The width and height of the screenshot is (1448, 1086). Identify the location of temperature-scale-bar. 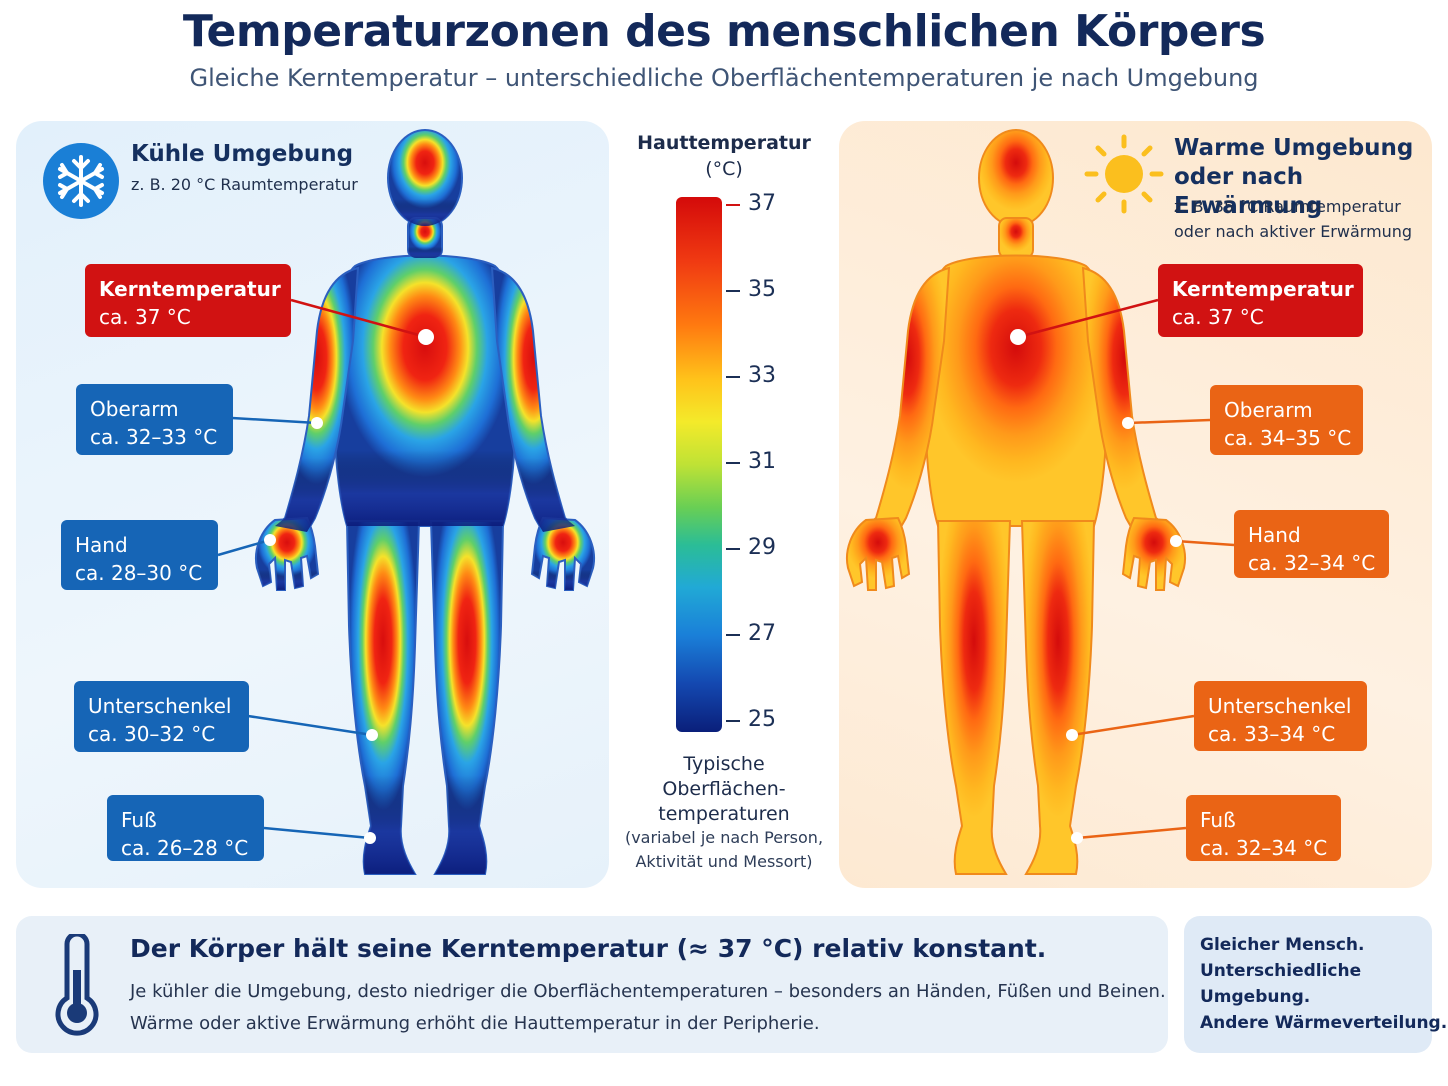
(699, 464).